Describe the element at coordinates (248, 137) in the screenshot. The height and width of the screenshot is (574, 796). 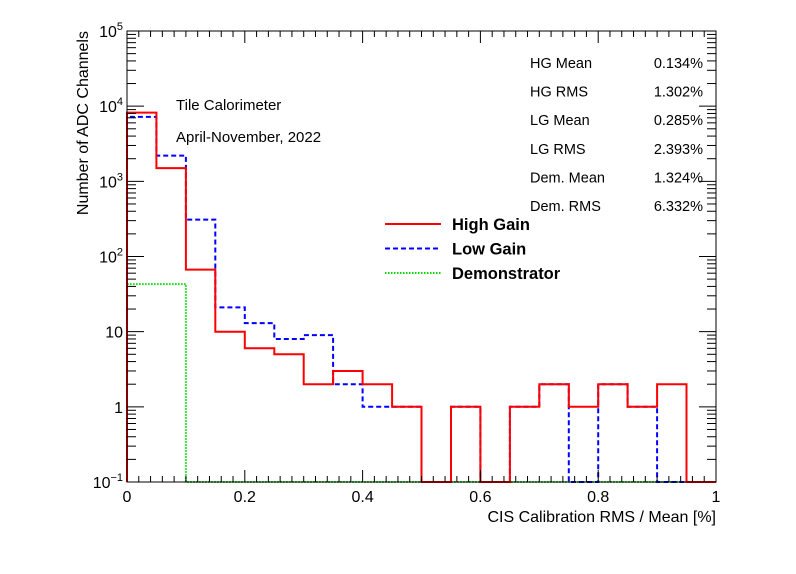
I see `annotation-period: April-November, 2022` at that location.